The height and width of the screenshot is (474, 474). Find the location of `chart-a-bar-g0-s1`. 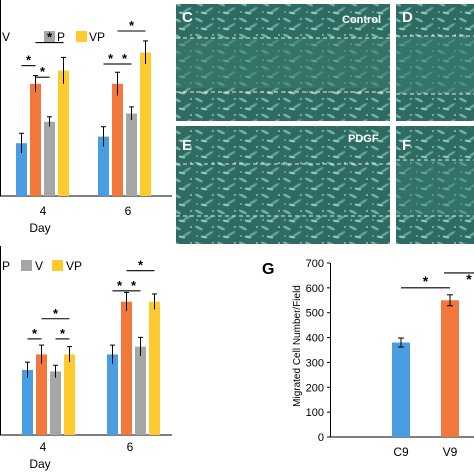

chart-a-bar-g0-s1 is located at coordinates (35, 139).